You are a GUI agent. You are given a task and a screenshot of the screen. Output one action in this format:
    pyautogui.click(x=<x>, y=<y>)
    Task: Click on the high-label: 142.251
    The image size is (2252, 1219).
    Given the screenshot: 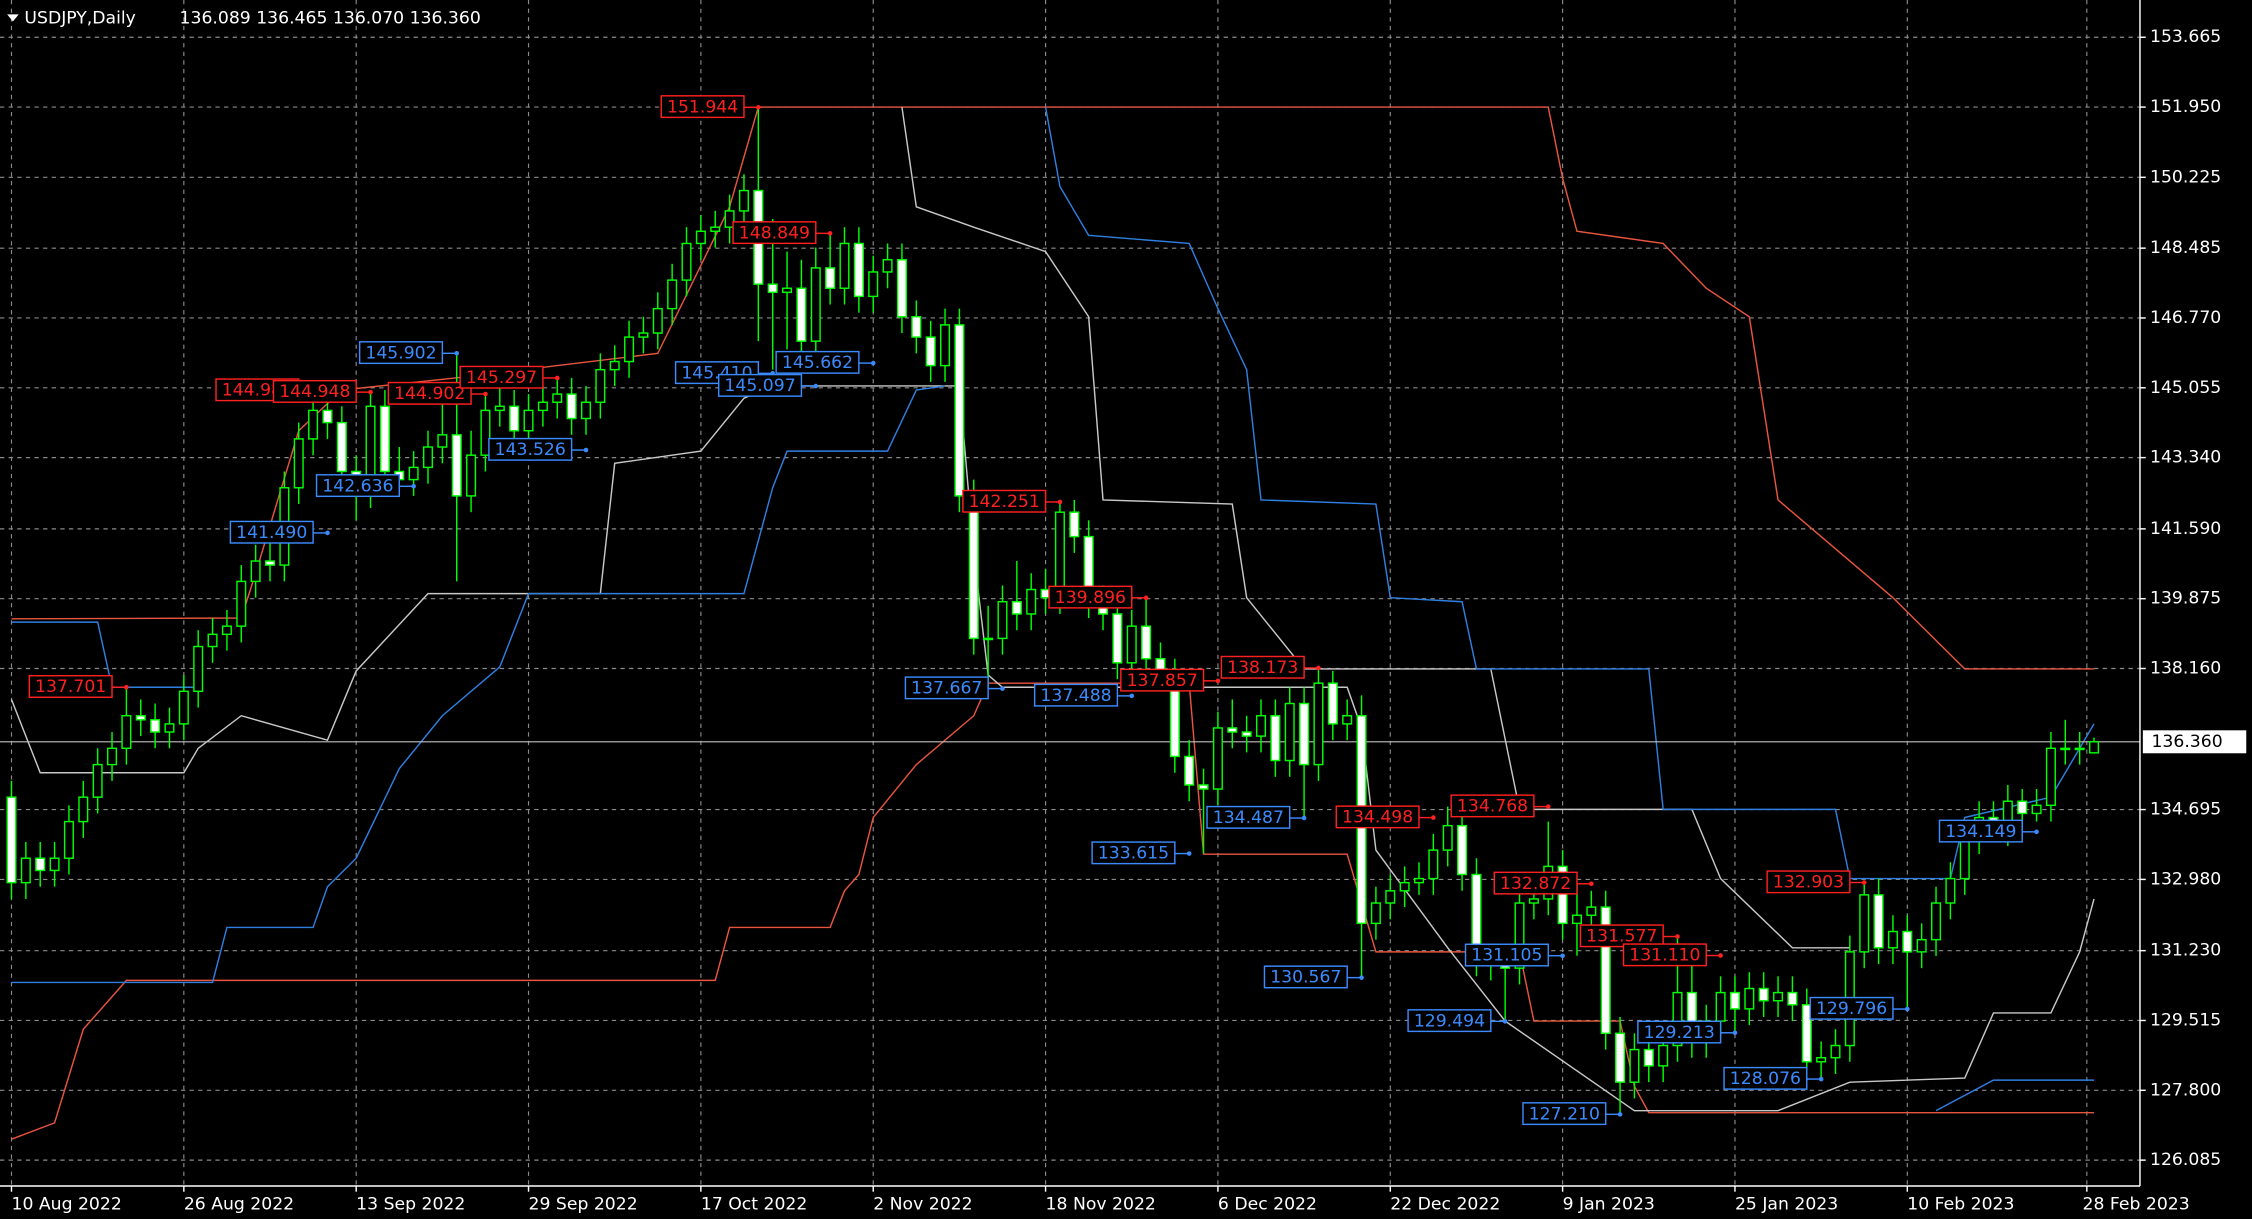 What is the action you would take?
    pyautogui.click(x=1004, y=502)
    